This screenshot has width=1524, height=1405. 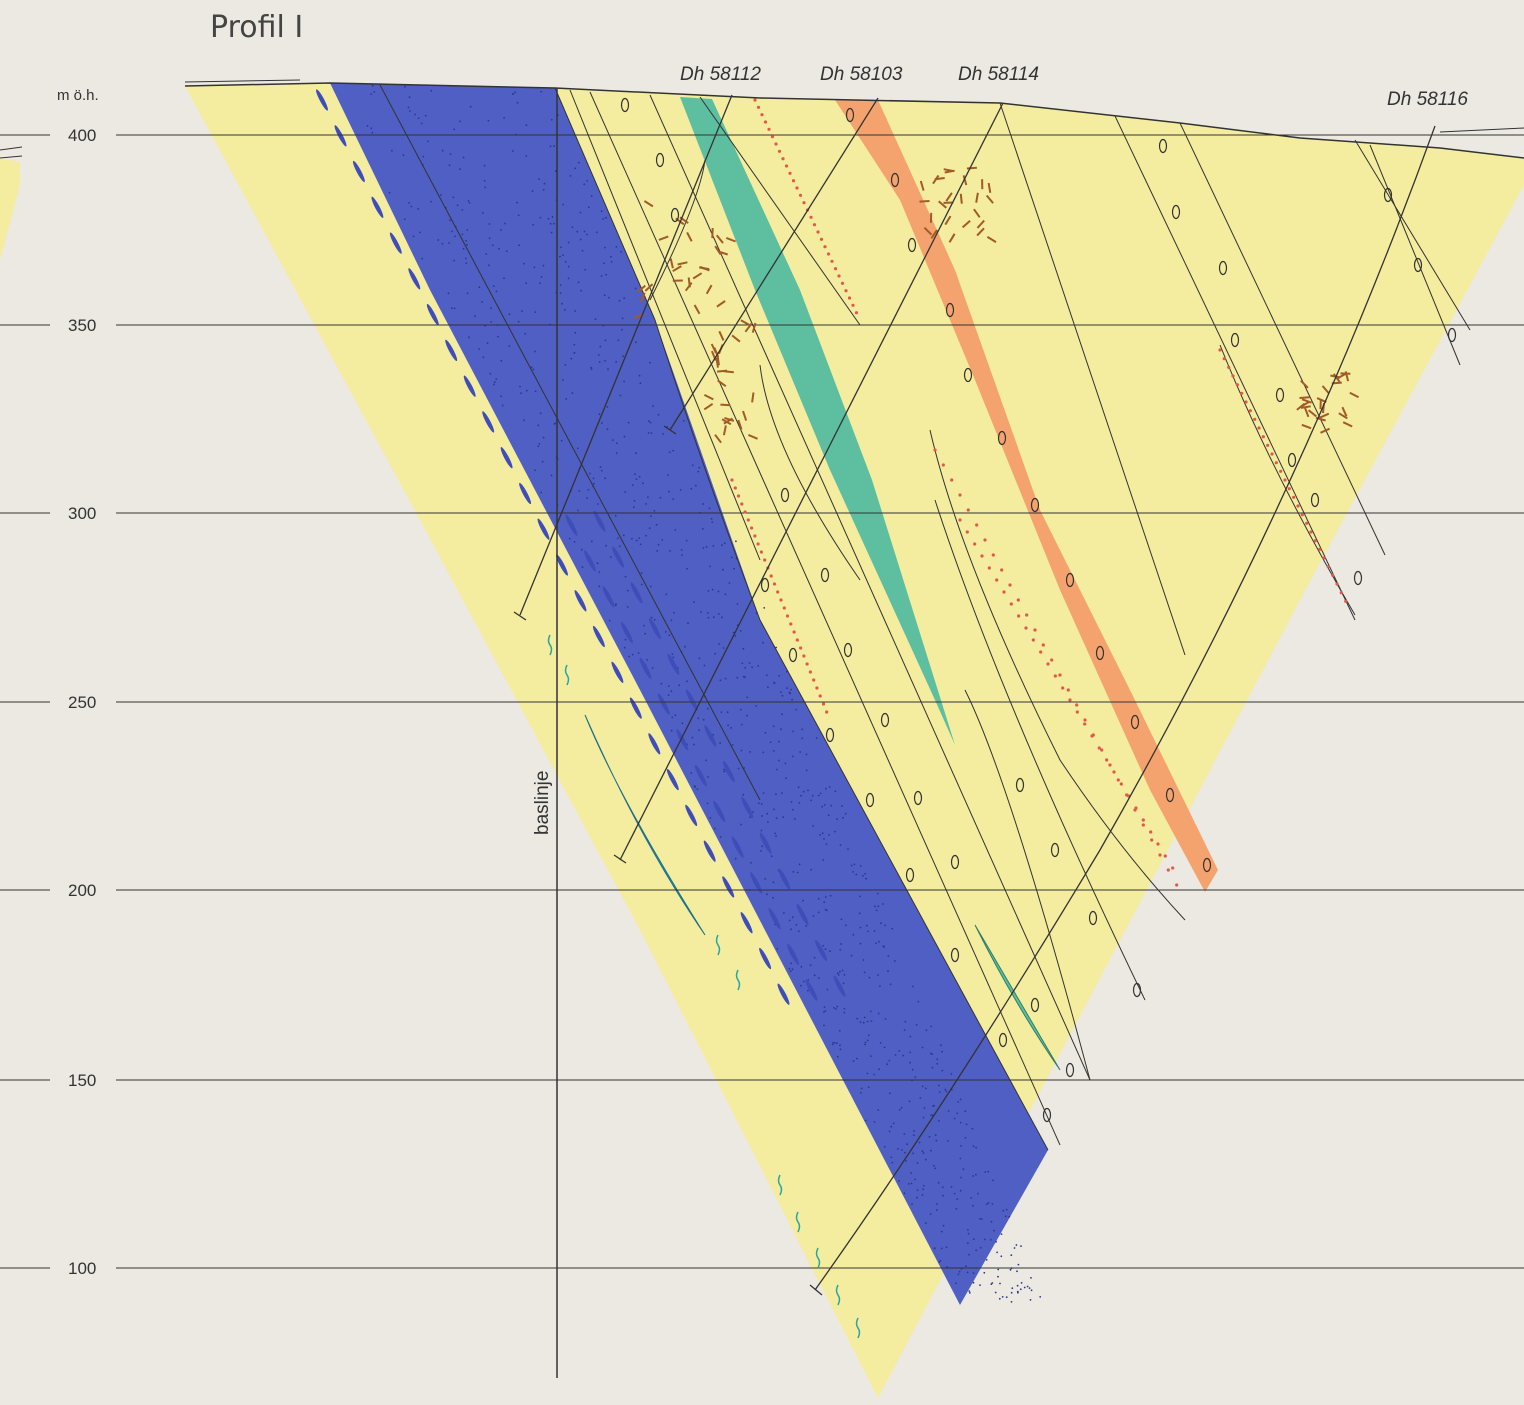 I want to click on brown-dash, so click(x=725, y=405).